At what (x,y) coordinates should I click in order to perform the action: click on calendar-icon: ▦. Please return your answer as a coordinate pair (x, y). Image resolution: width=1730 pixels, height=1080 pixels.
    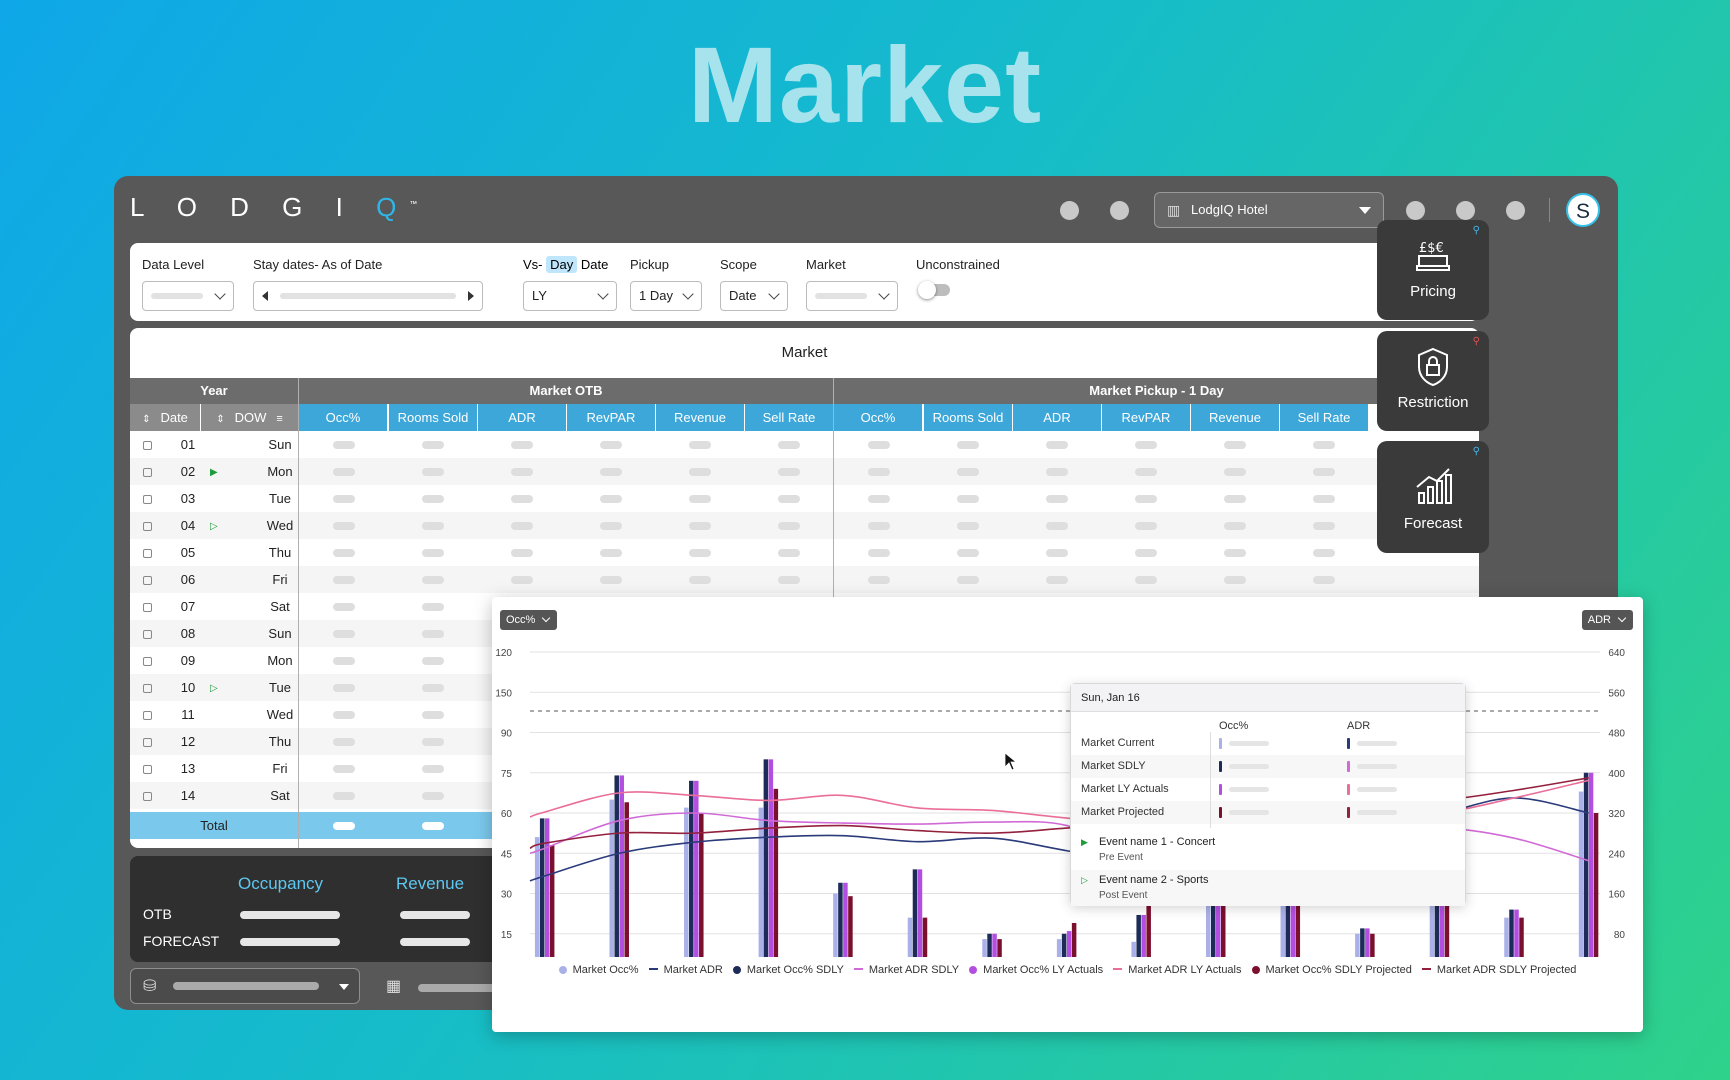
    Looking at the image, I should click on (394, 986).